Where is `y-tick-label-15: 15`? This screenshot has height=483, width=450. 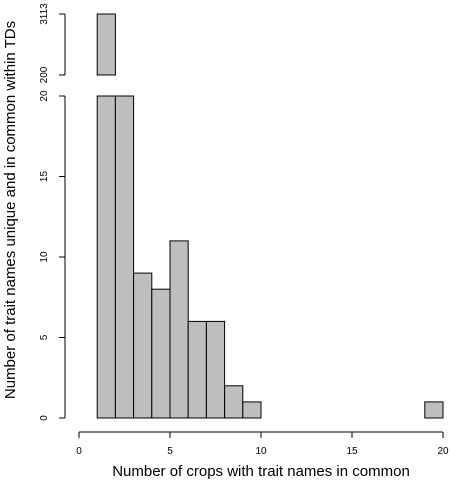 y-tick-label-15: 15 is located at coordinates (44, 177).